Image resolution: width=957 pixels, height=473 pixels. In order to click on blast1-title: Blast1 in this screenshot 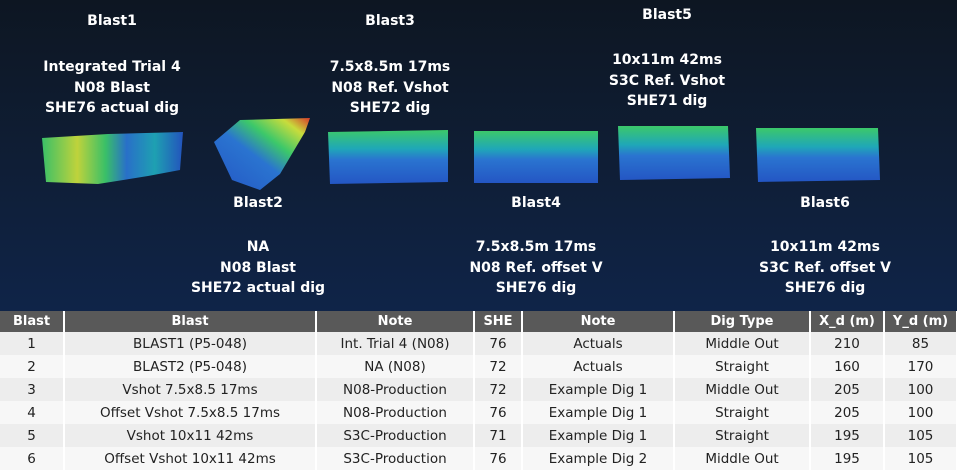, I will do `click(112, 21)`.